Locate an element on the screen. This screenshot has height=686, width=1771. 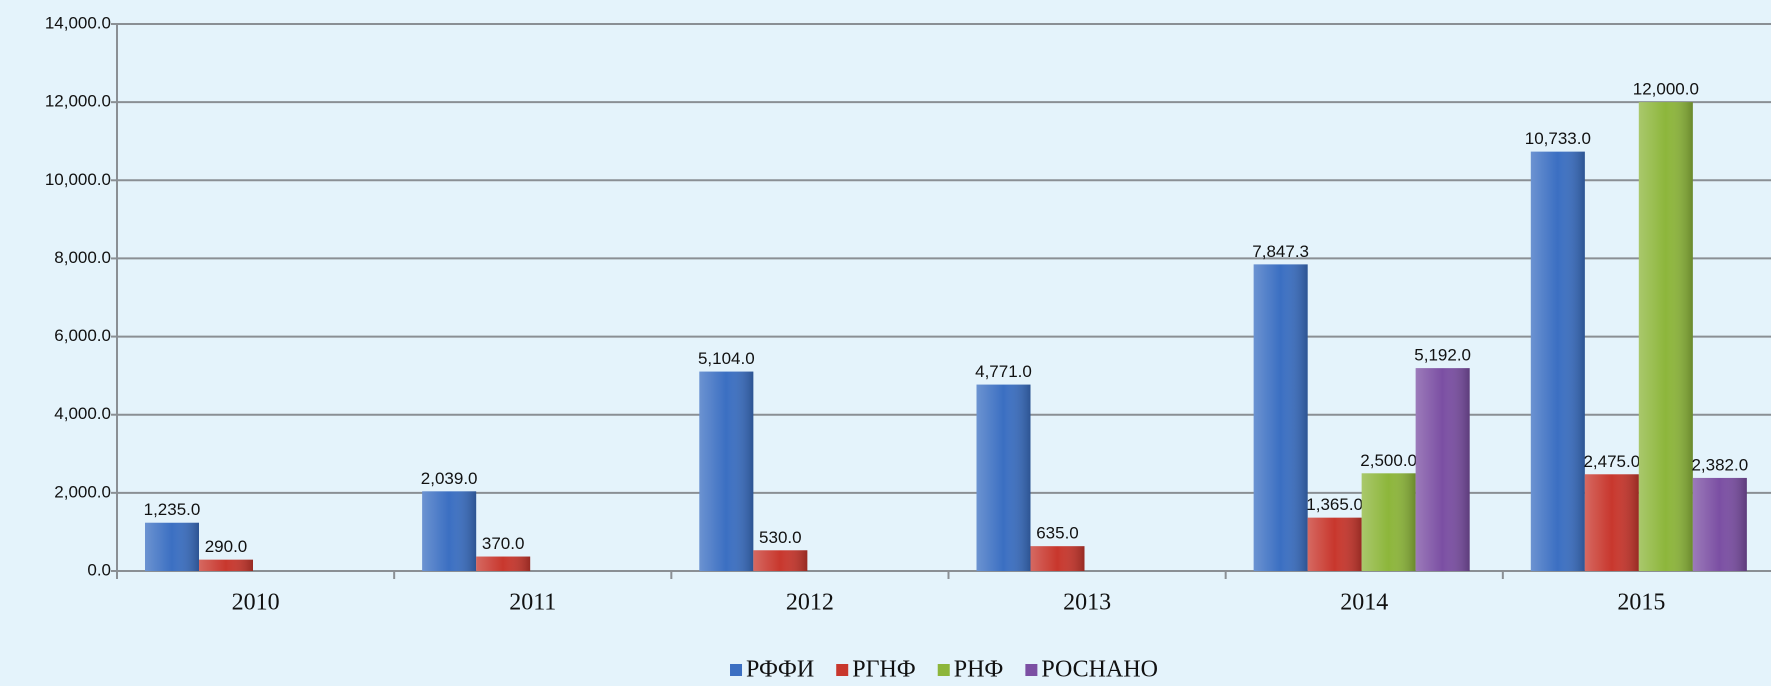
y-tick-label: 12,000.0 is located at coordinates (78, 101).